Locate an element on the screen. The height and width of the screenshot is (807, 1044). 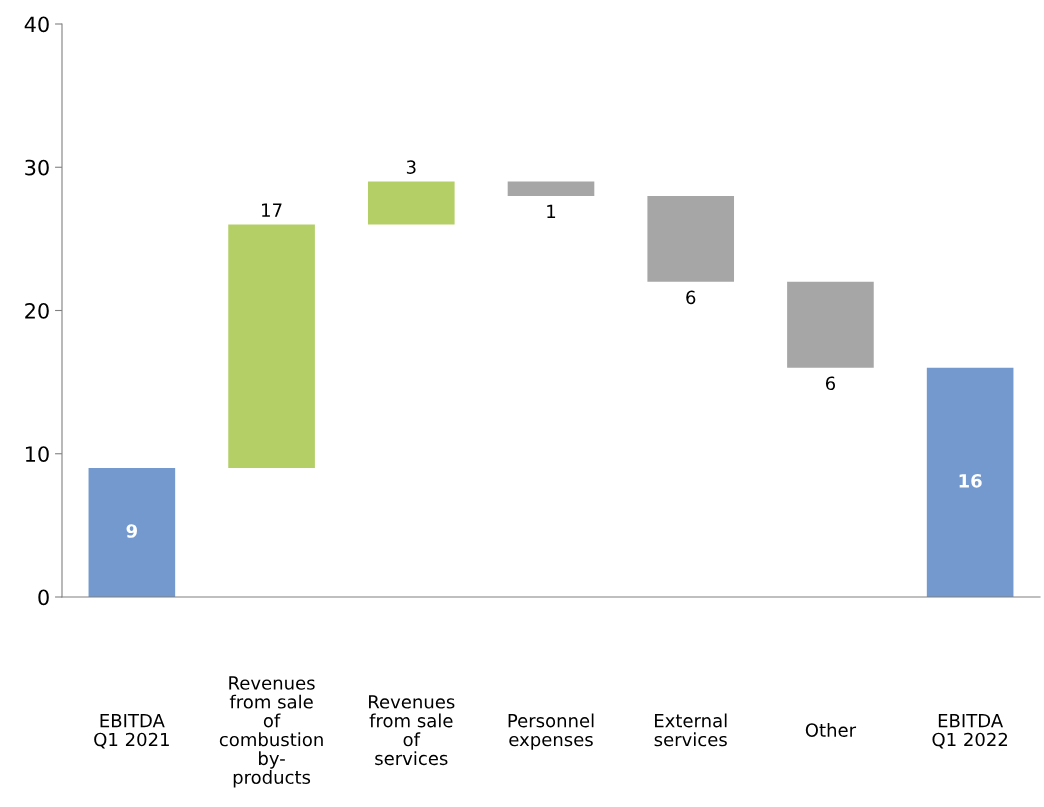
x-tick-label: External services is located at coordinates (690, 730).